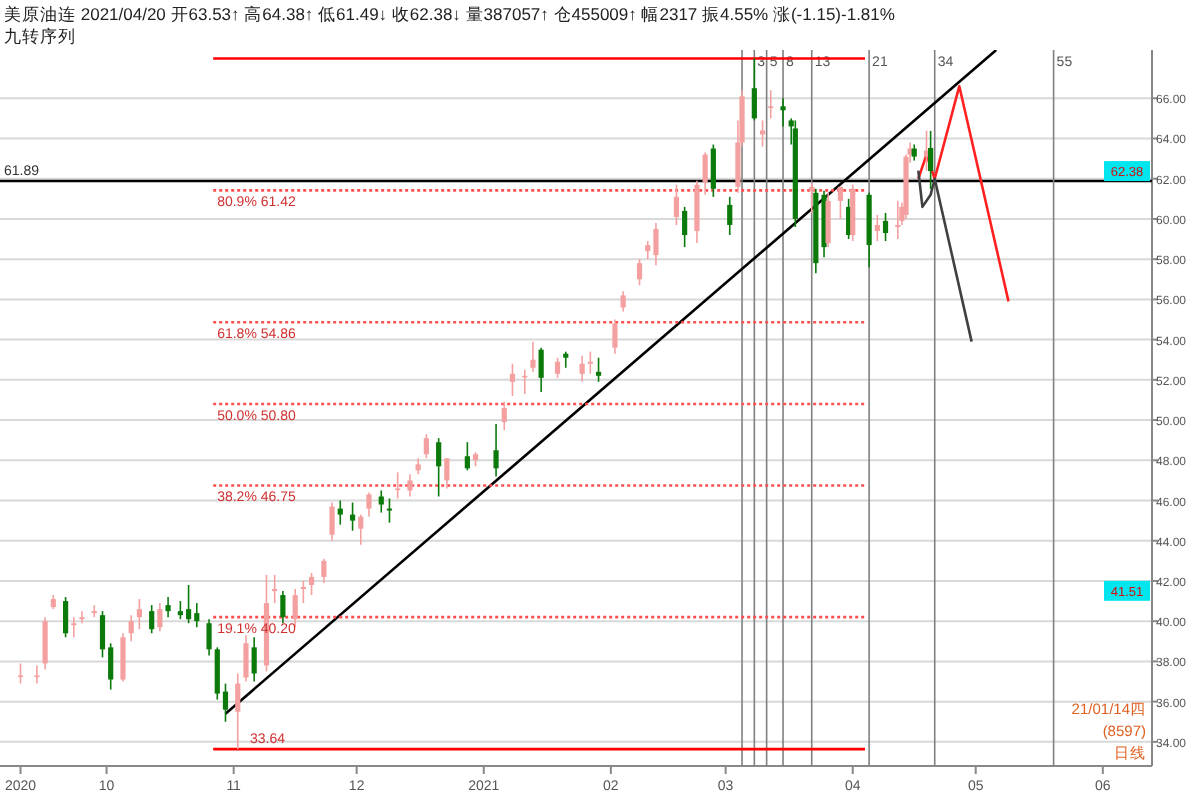  Describe the element at coordinates (40, 36) in the screenshot. I see `chart-subtitle: 九转序列` at that location.